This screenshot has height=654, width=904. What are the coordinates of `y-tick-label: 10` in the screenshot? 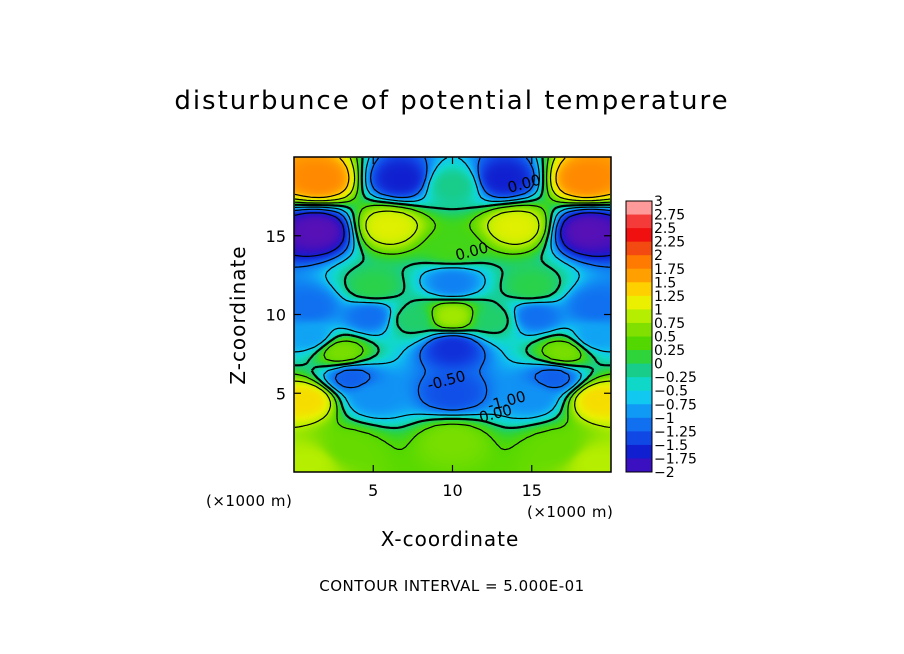 It's located at (276, 315).